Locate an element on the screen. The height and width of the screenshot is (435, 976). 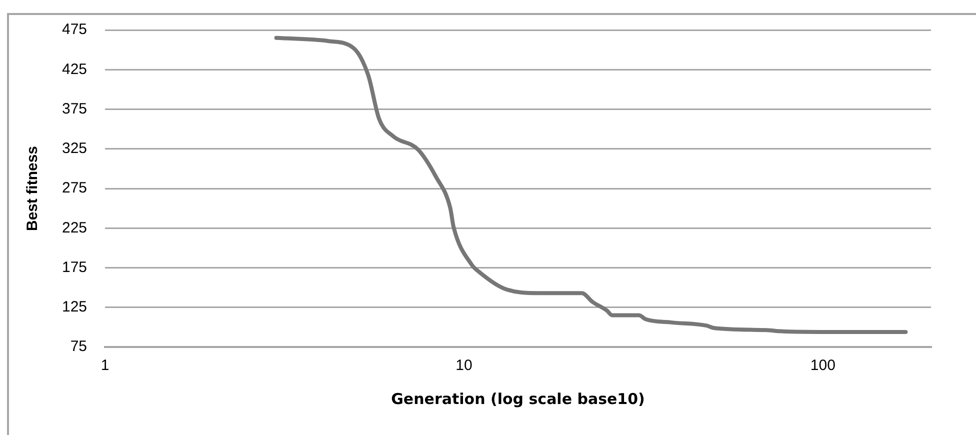
y-tick-label: 225 is located at coordinates (75, 227).